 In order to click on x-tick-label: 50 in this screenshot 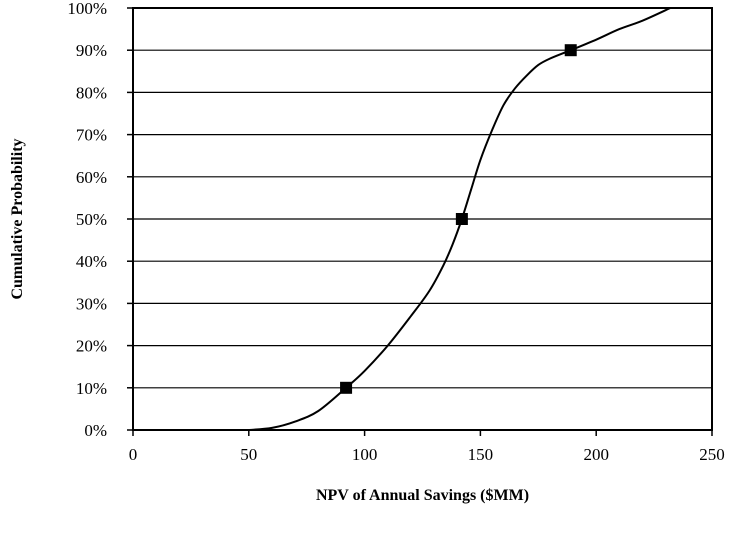, I will do `click(248, 454)`.